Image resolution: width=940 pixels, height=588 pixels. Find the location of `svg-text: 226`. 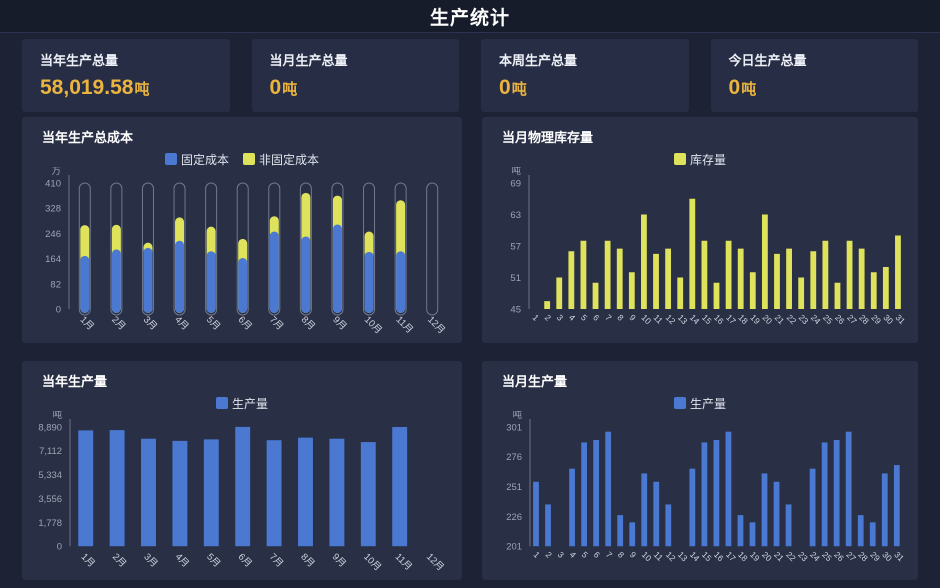

svg-text: 226 is located at coordinates (514, 517).